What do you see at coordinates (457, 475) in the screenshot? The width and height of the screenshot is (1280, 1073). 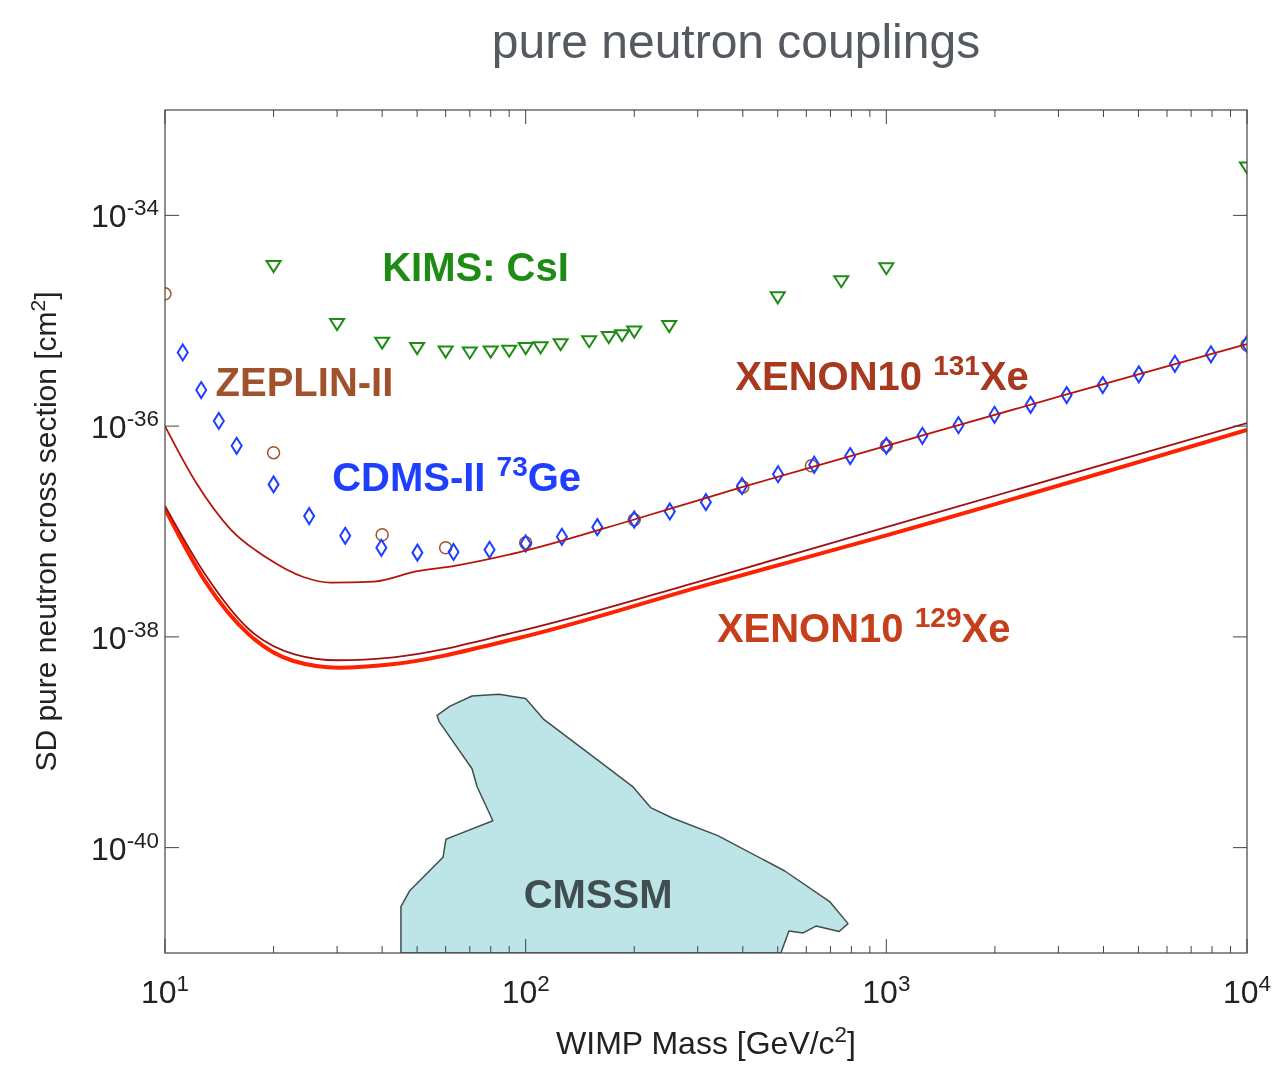 I see `series-label: CDMS-II $^{73}$Ge` at bounding box center [457, 475].